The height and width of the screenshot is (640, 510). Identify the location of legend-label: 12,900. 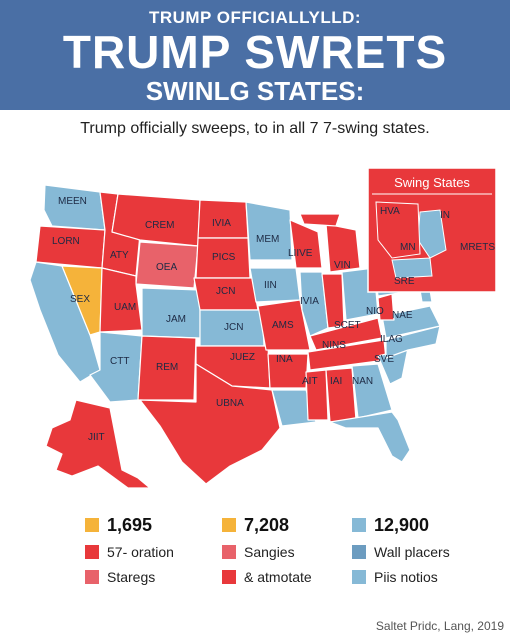
(402, 524).